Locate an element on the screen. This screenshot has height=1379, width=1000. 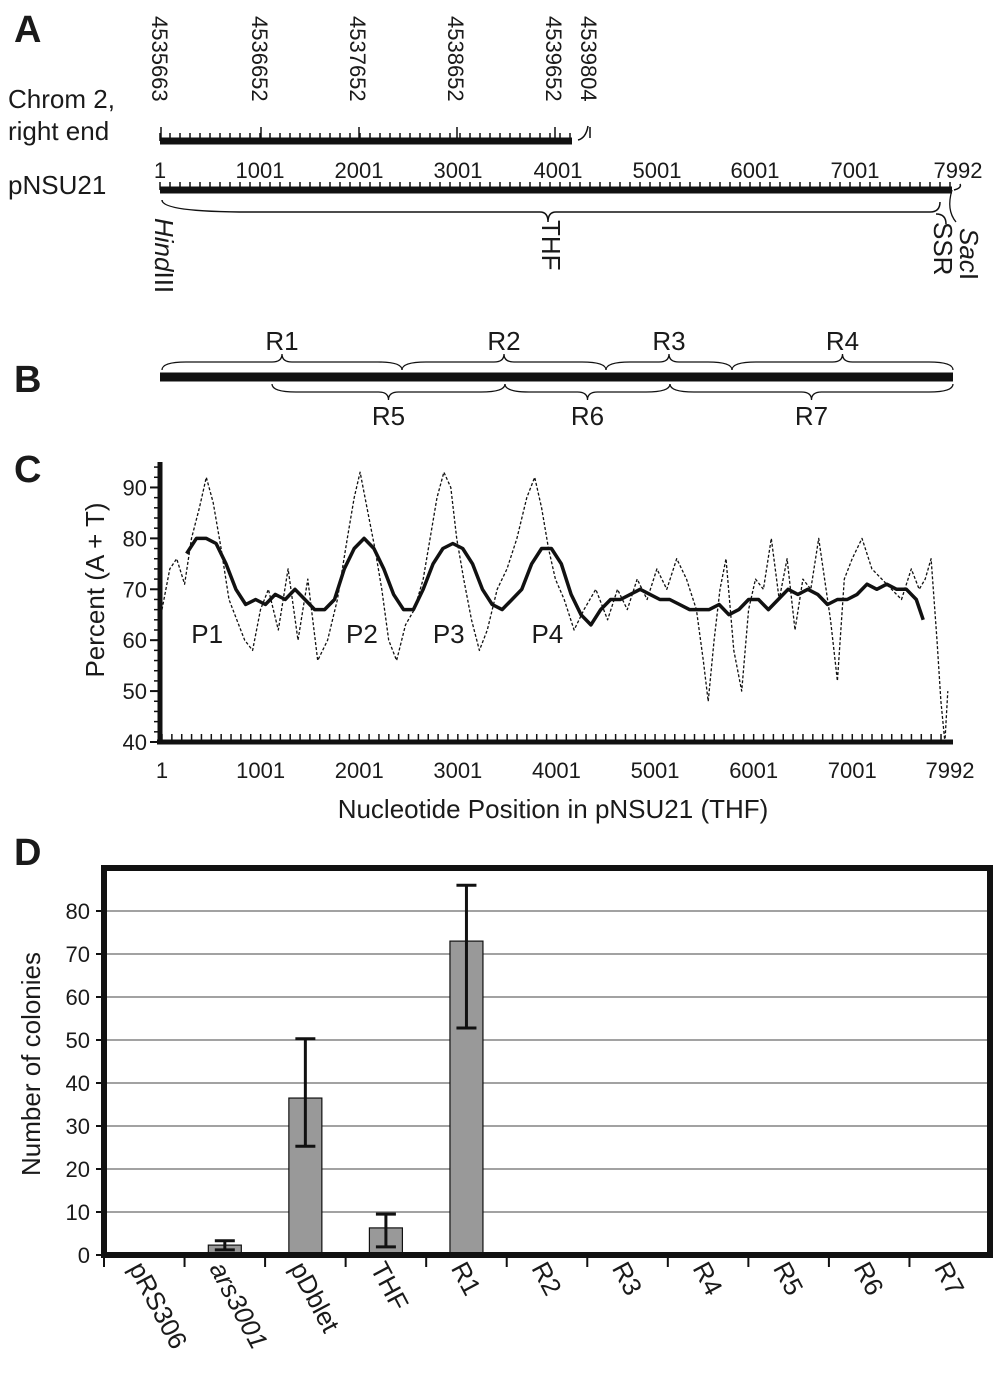
x-tick-label-c: 7001 is located at coordinates (852, 770).